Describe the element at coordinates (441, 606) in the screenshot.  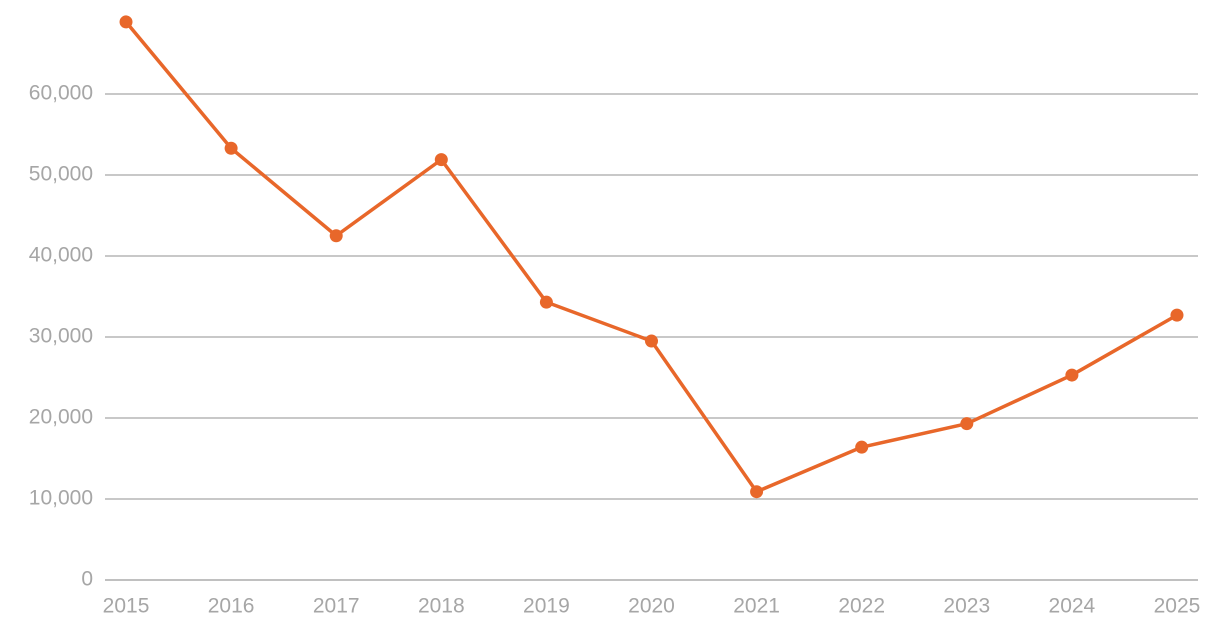
I see `x-tick-label: 2018` at that location.